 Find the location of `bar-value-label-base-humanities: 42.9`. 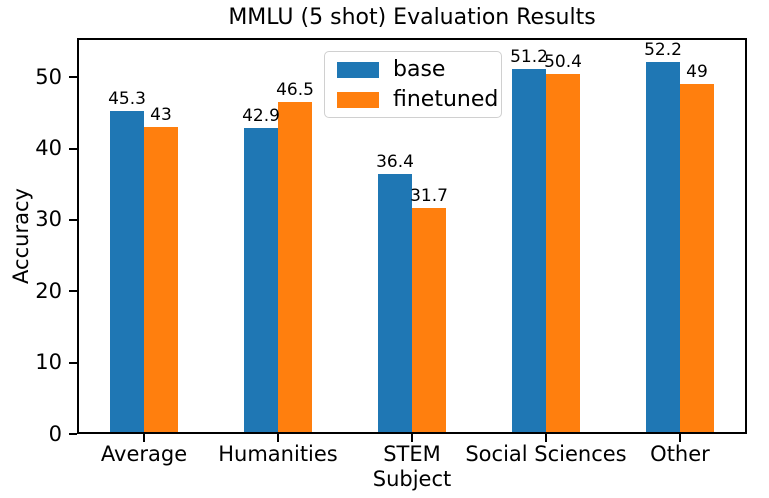

bar-value-label-base-humanities: 42.9 is located at coordinates (261, 115).